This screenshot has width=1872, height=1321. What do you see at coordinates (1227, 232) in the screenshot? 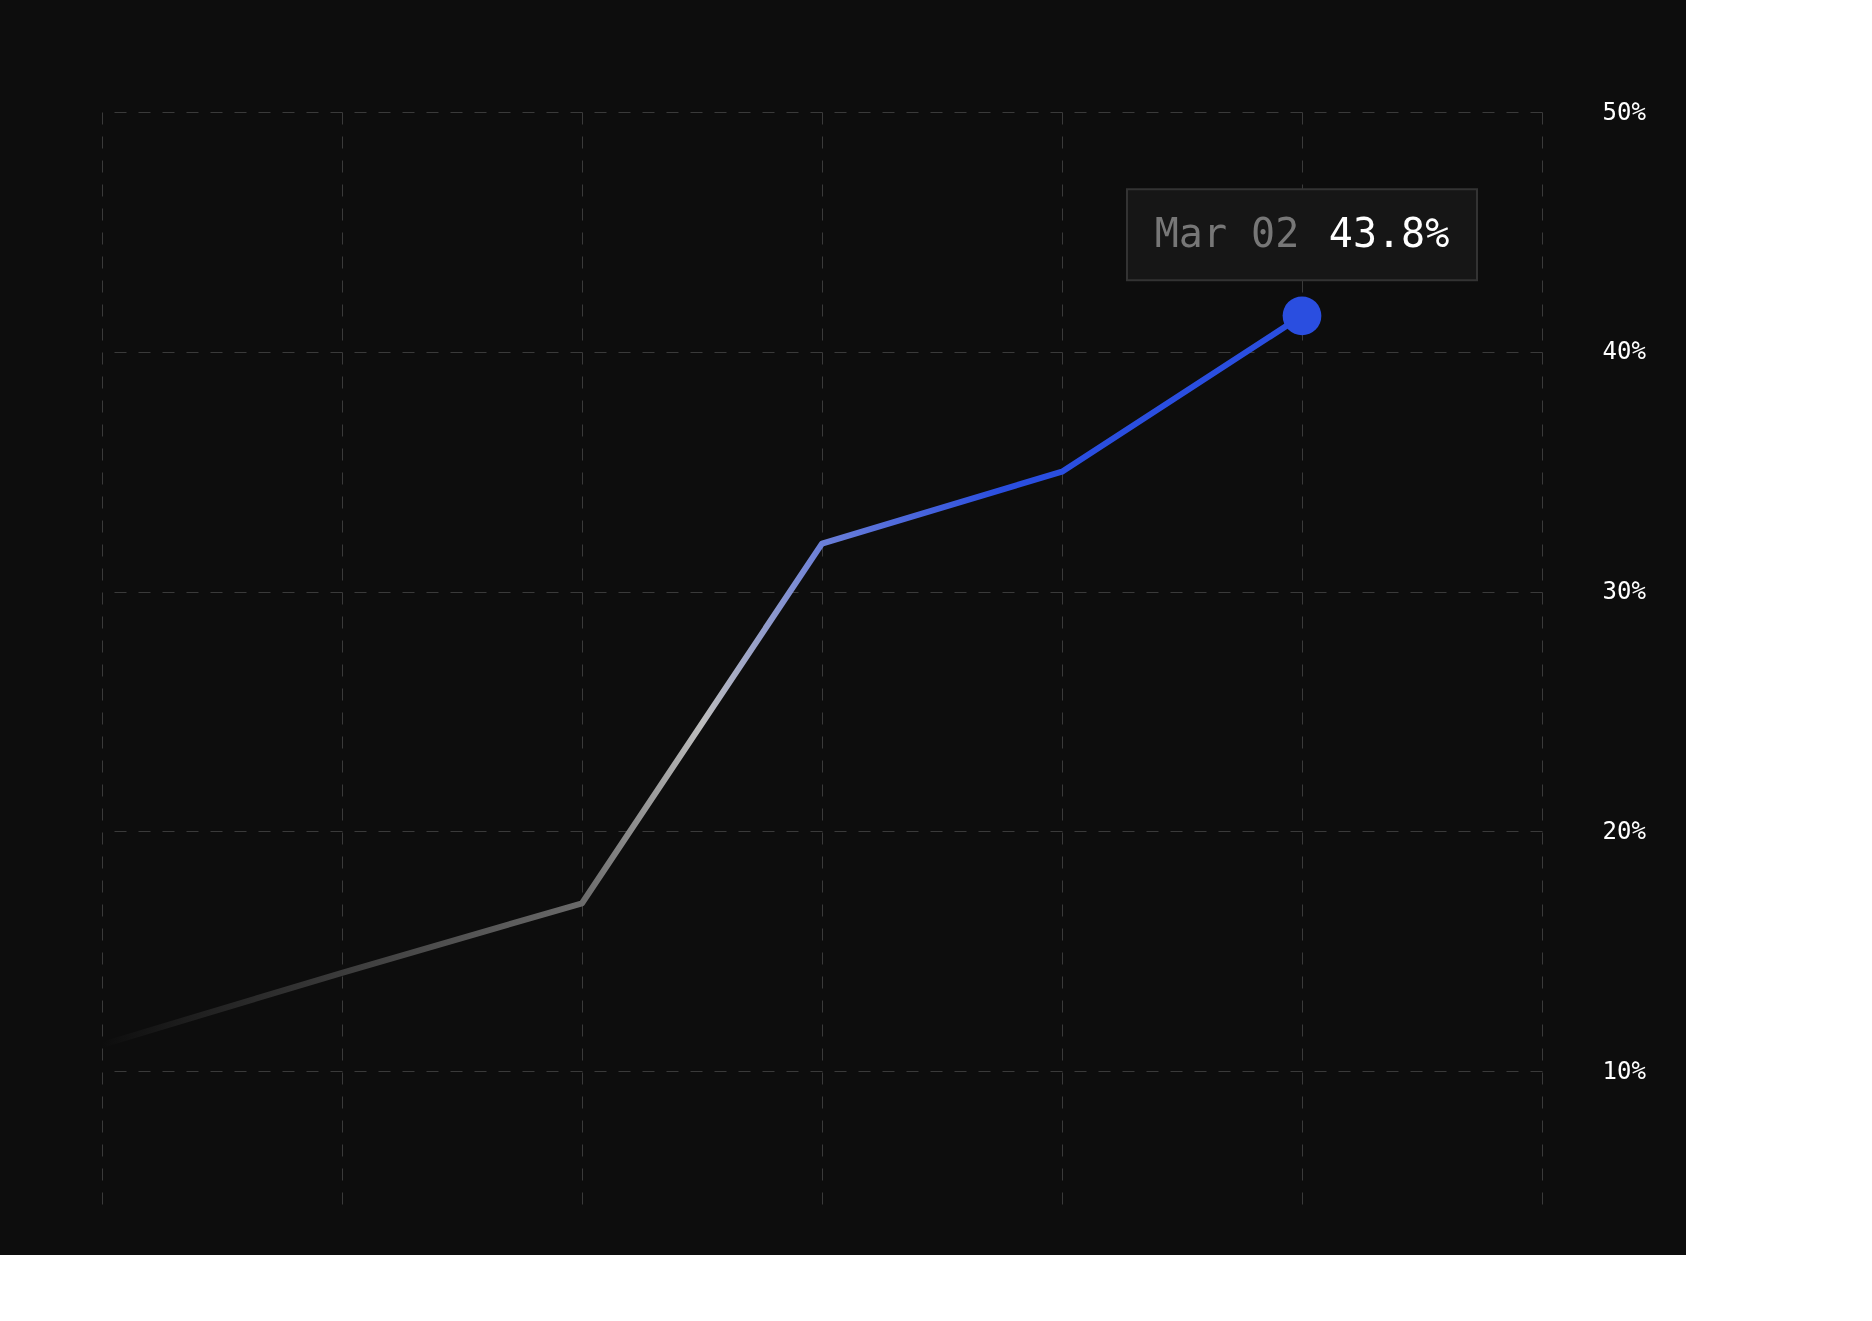
I see `annotation: Mar 02` at bounding box center [1227, 232].